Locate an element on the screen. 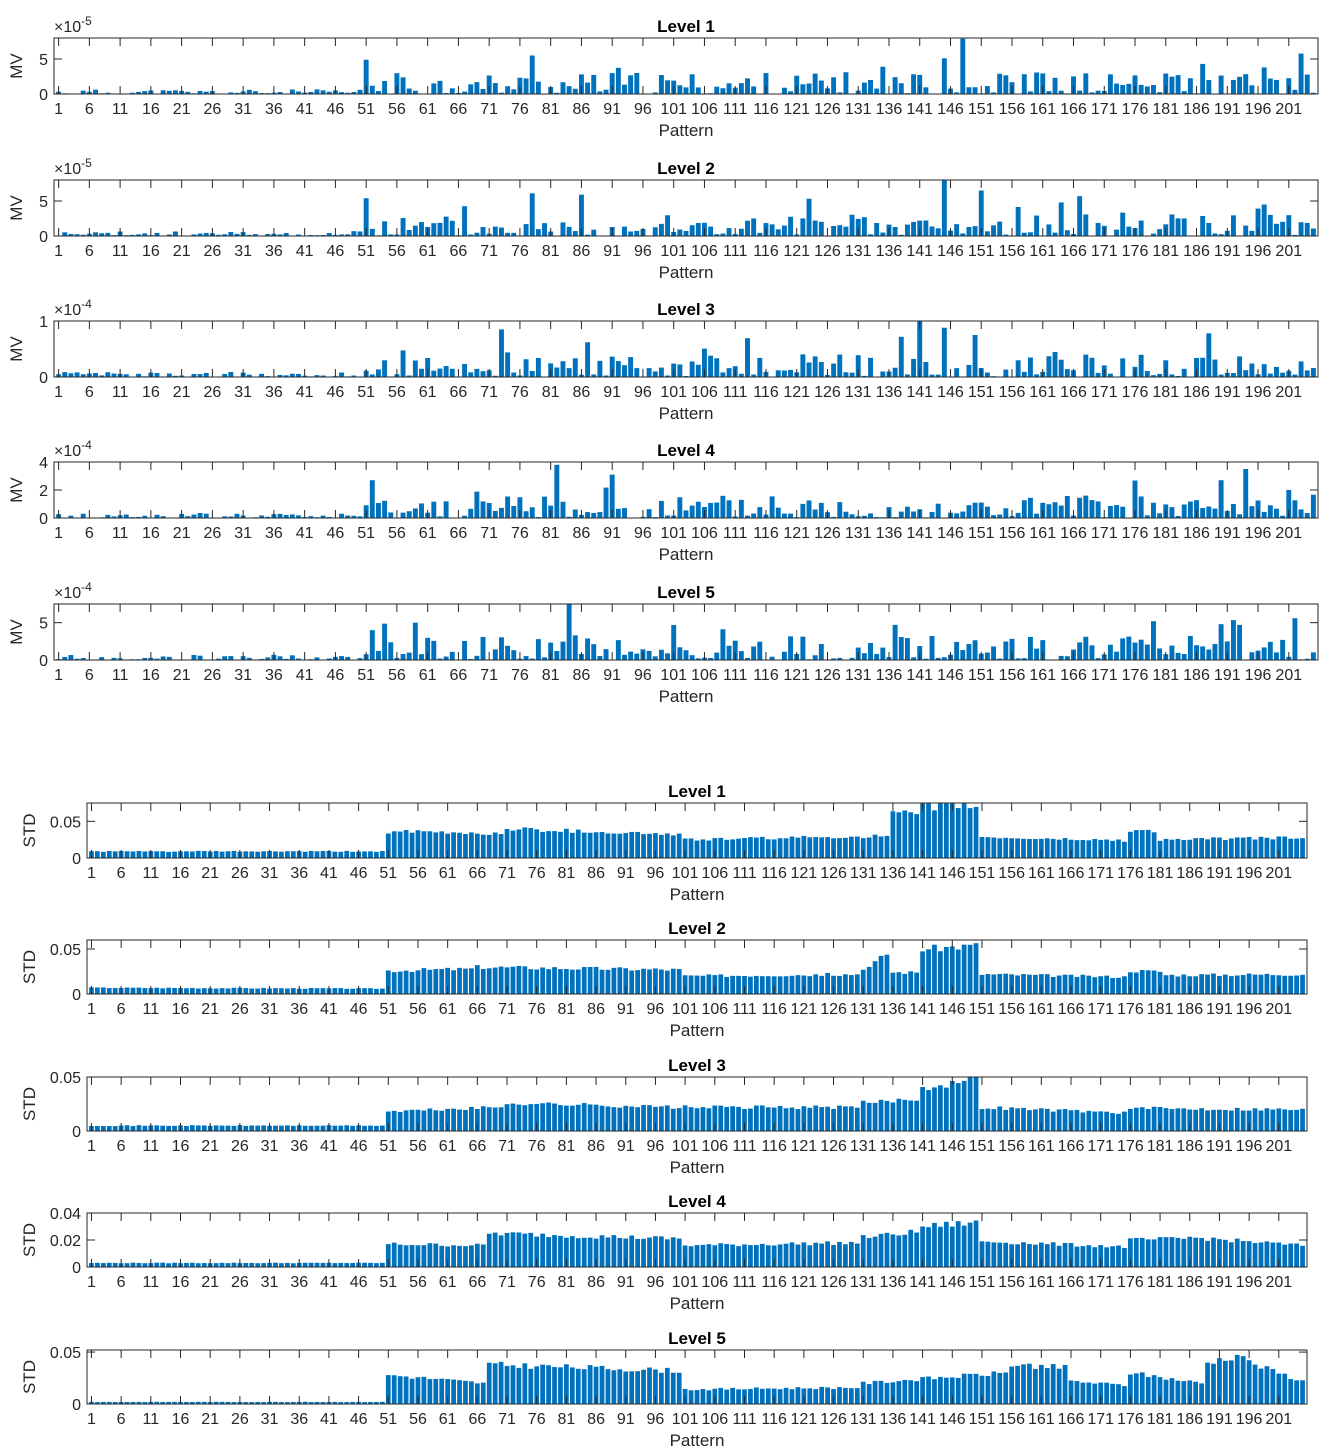  x-tick-label: 186 is located at coordinates (1189, 873).